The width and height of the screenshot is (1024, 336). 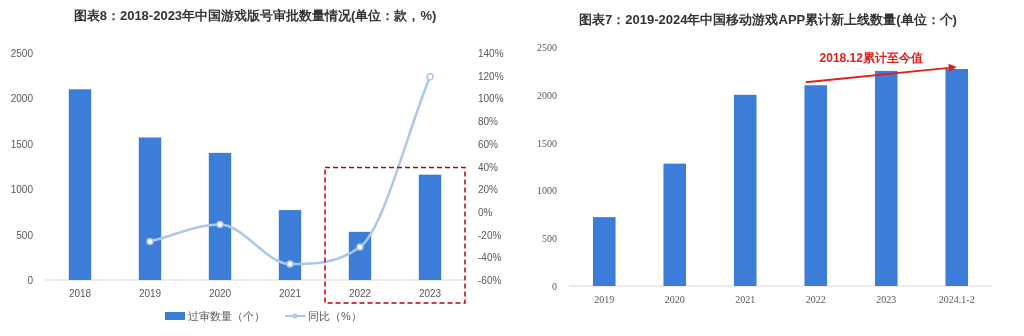 What do you see at coordinates (255, 15) in the screenshot?
I see `chart-title: 图表8：2018-2023年中国游戏版号审批数量情况(单位：款，%)` at bounding box center [255, 15].